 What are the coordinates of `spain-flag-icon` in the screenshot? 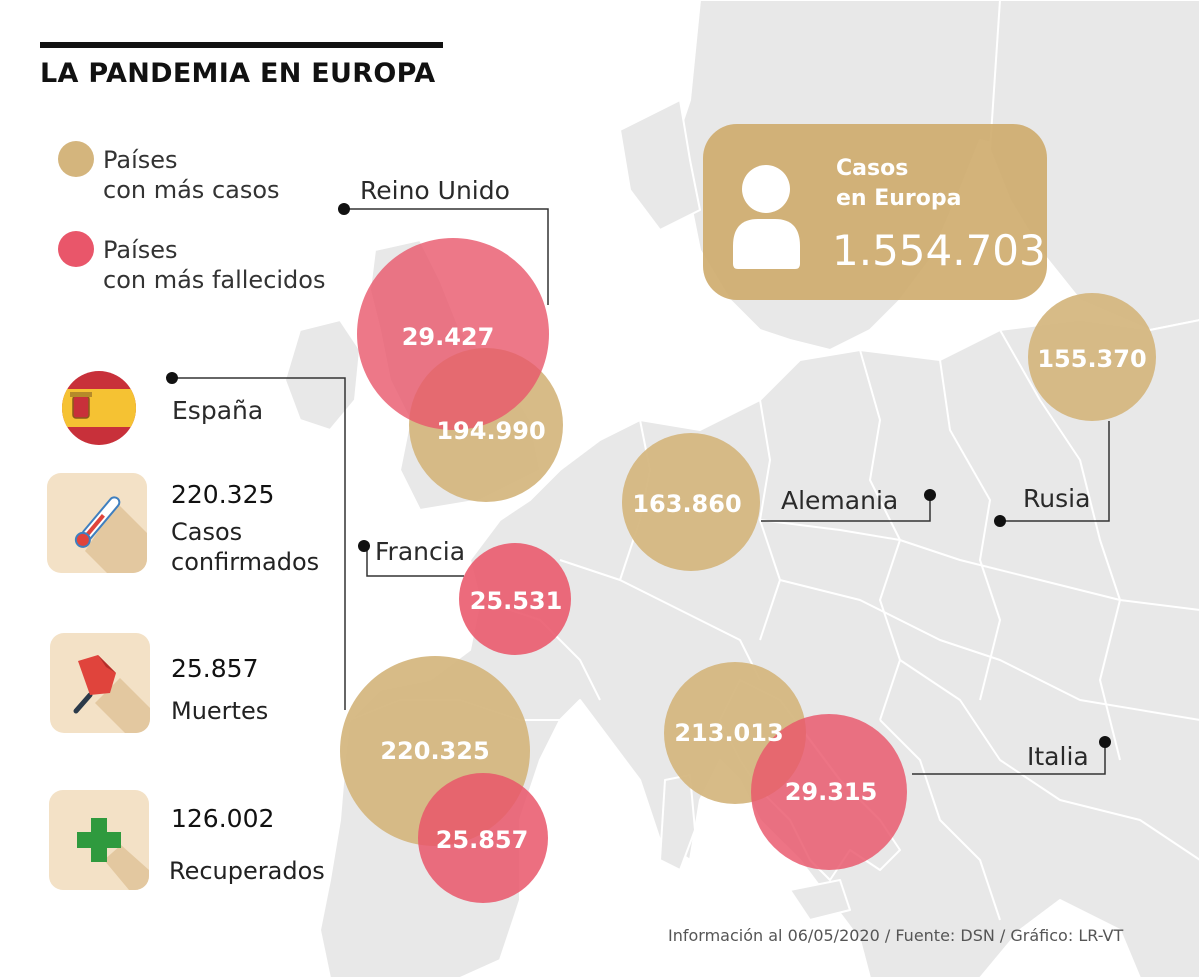 It's located at (99, 408).